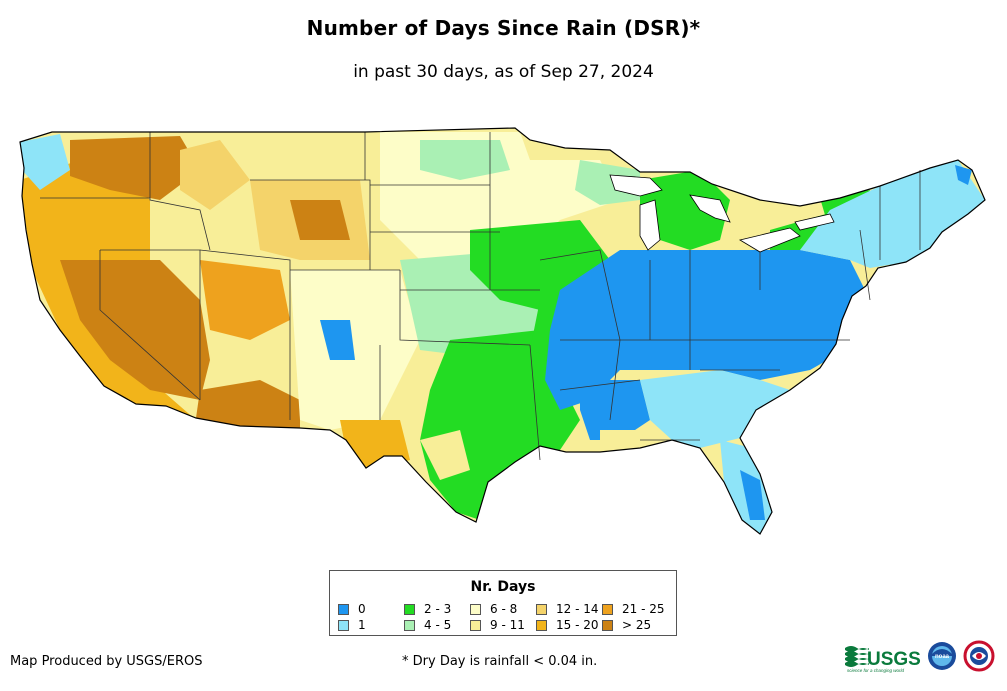  Describe the element at coordinates (637, 625) in the screenshot. I see `legend-label: > 25` at that location.